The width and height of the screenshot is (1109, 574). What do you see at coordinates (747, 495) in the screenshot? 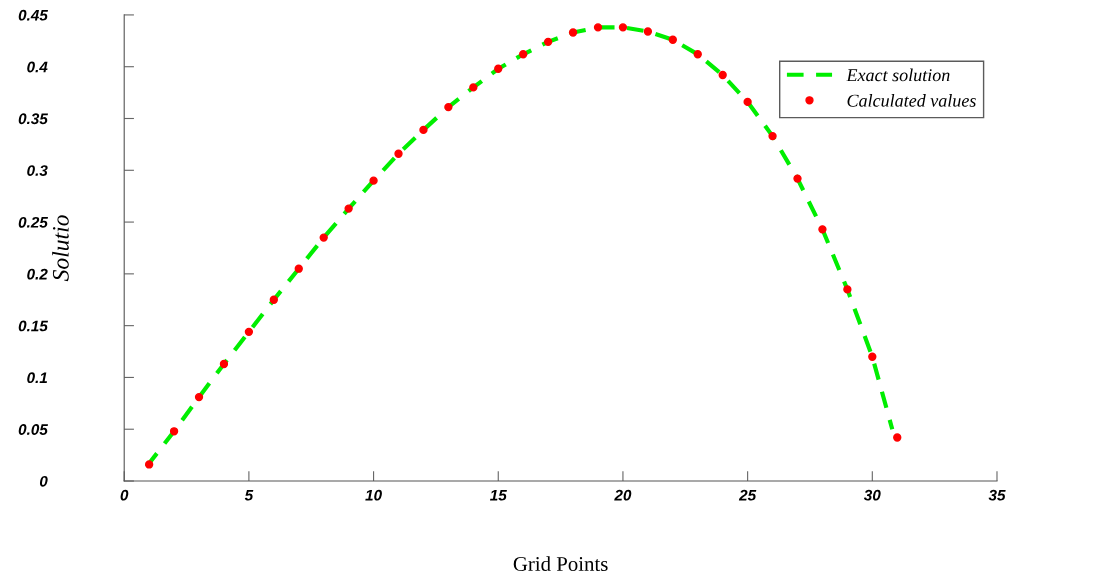
I see `x-tick-label: 25` at bounding box center [747, 495].